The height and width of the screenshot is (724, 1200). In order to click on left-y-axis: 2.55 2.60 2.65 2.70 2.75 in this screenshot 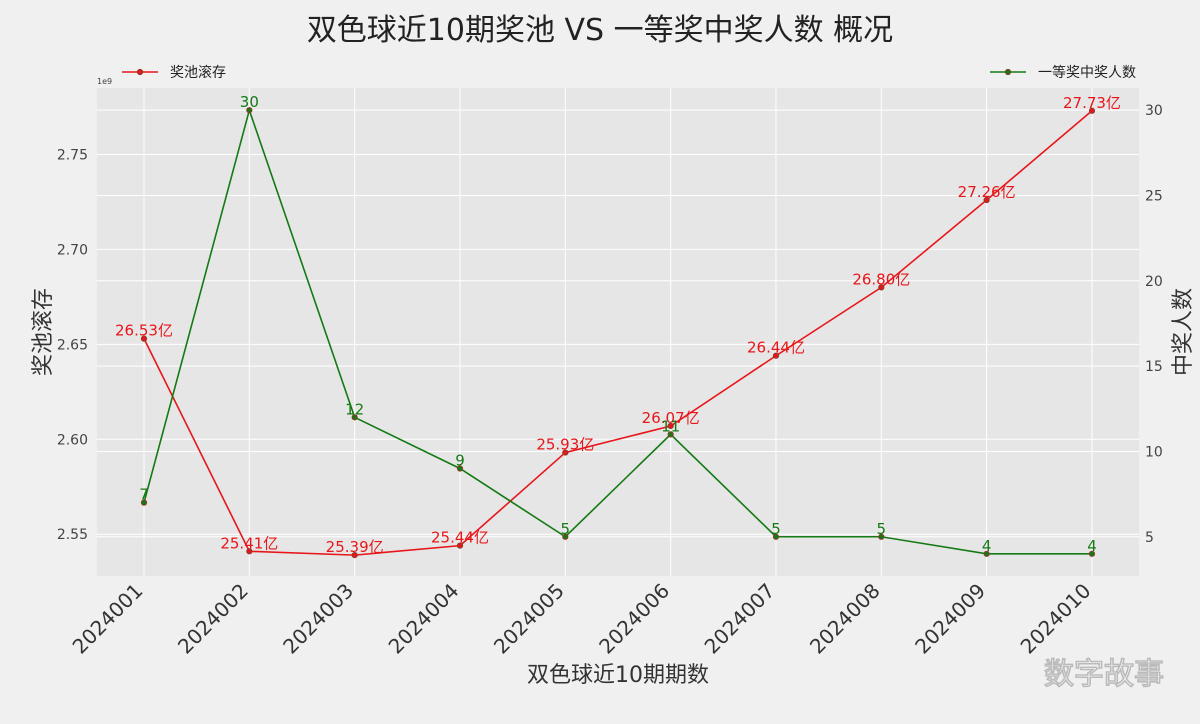, I will do `click(72, 345)`.